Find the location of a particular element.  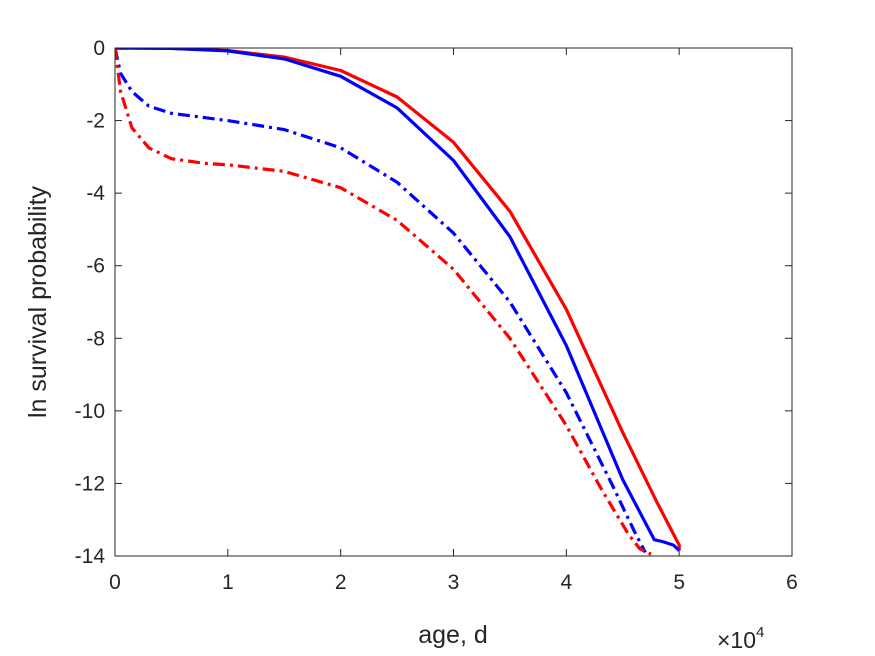

x-tick-label: 2 is located at coordinates (341, 582).